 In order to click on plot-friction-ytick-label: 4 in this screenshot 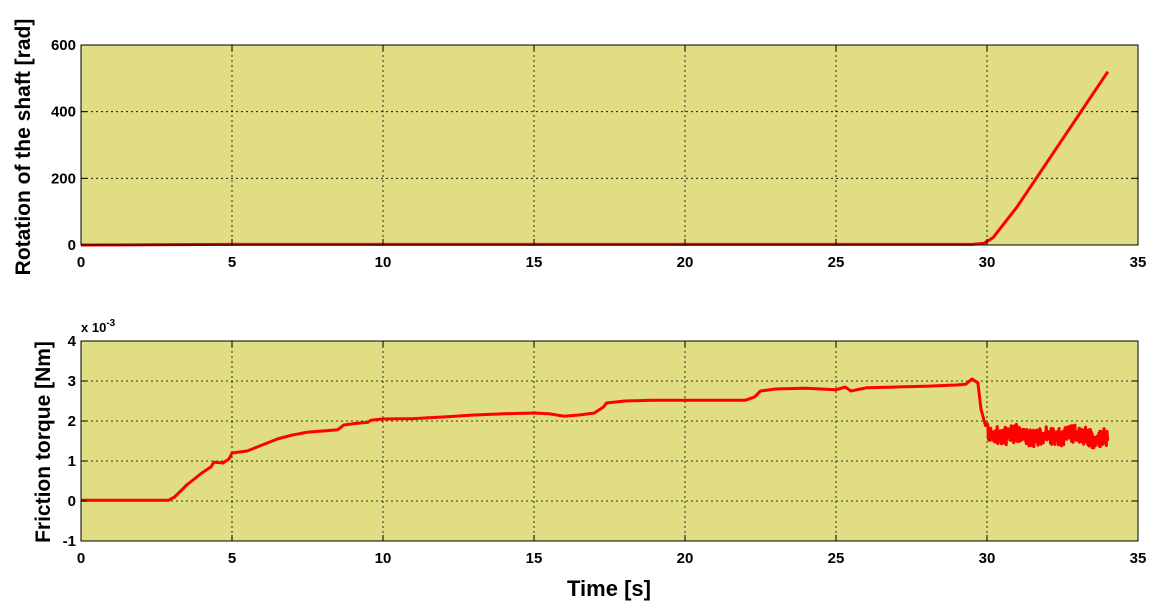, I will do `click(72, 341)`.